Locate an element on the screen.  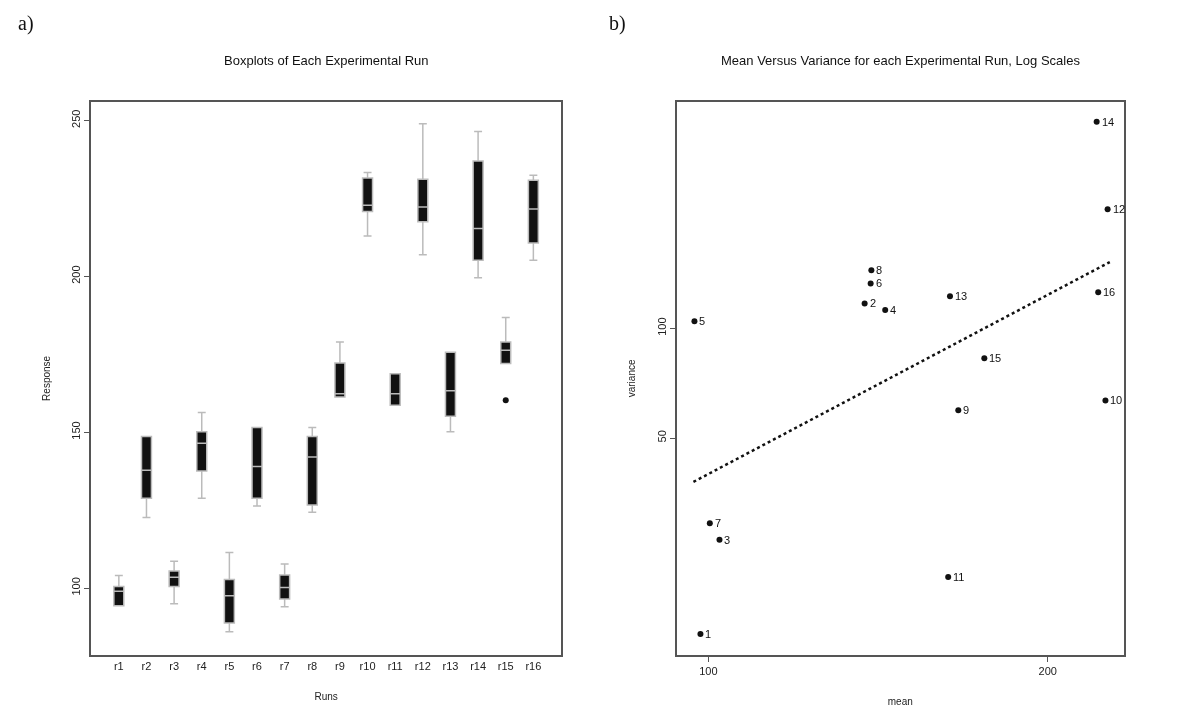
chart-title: Mean Versus Variance for each Experimental Run, Log Scales is located at coordinates (901, 60).